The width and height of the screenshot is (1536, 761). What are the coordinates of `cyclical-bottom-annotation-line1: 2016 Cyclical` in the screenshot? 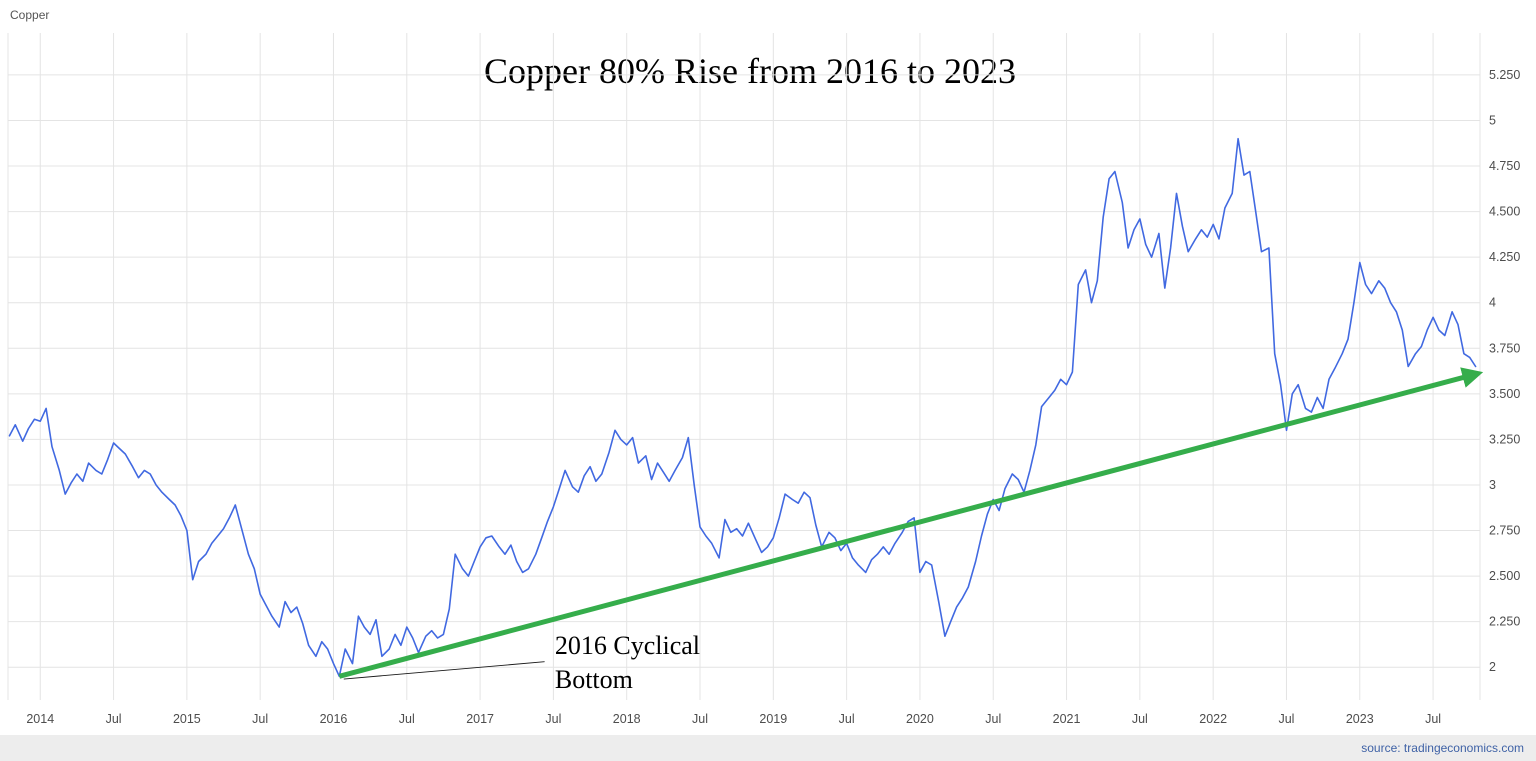 It's located at (627, 645).